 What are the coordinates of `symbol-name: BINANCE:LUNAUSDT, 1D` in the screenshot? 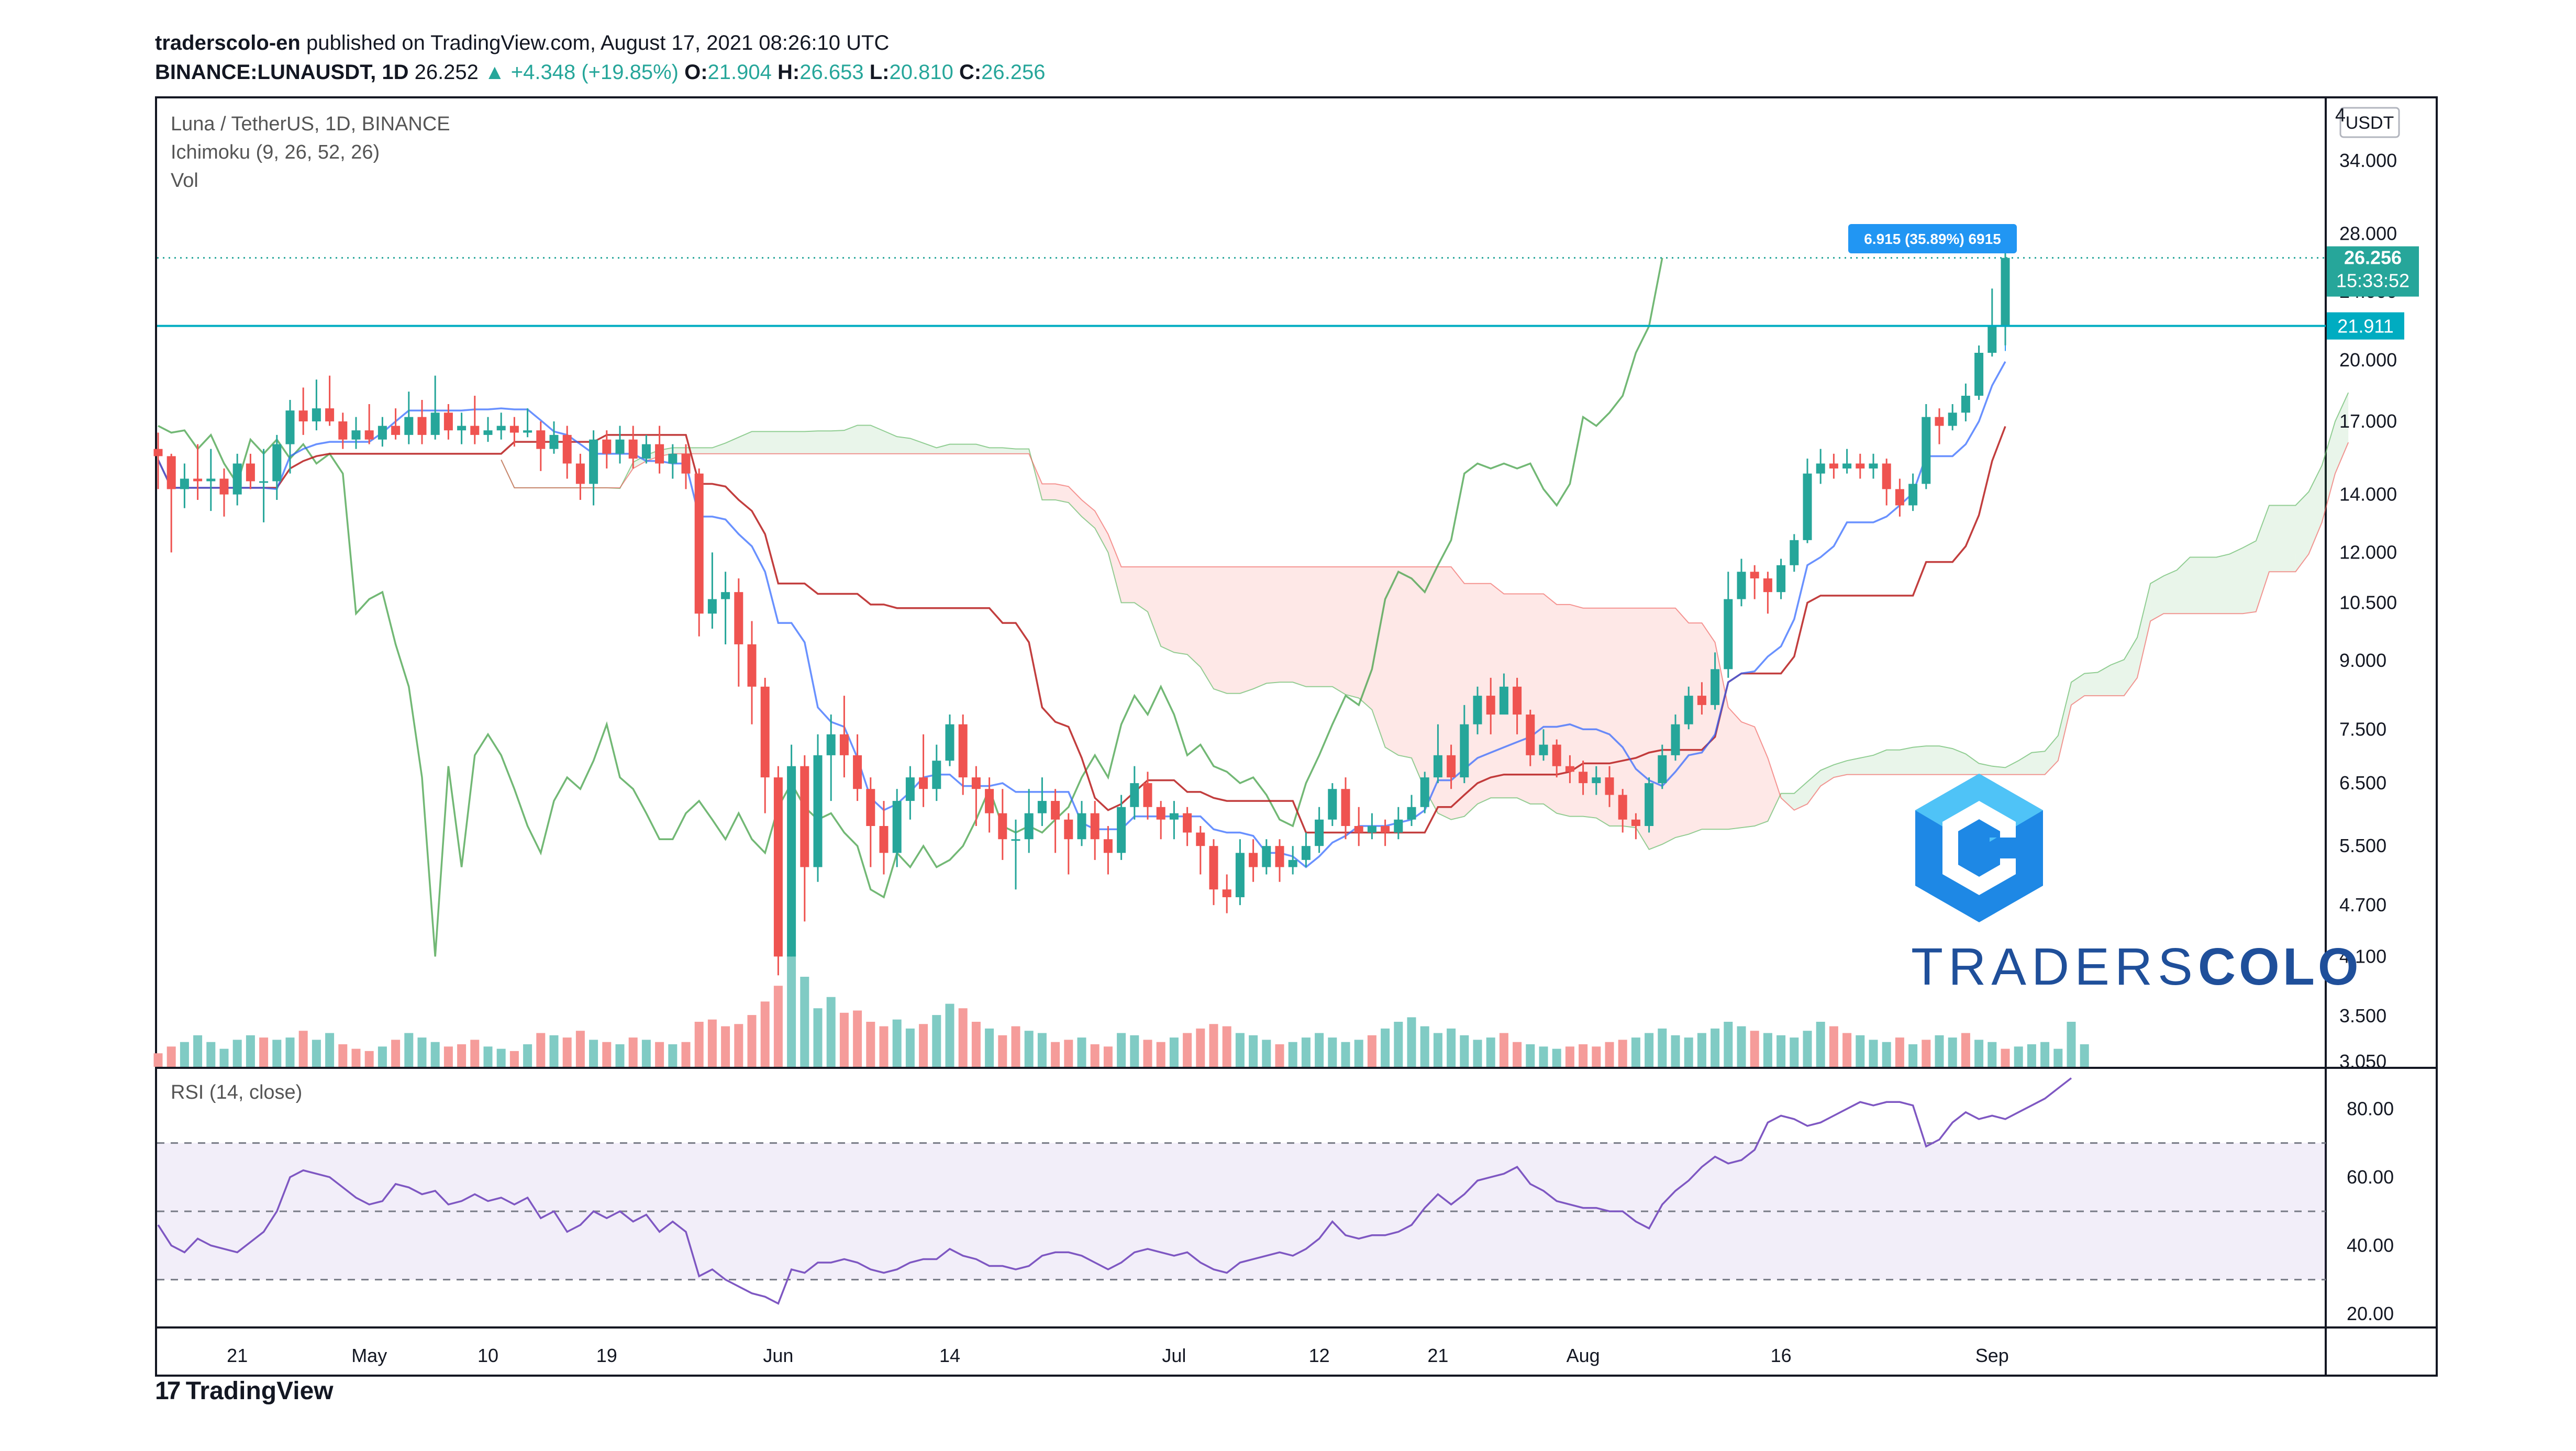 It's located at (282, 73).